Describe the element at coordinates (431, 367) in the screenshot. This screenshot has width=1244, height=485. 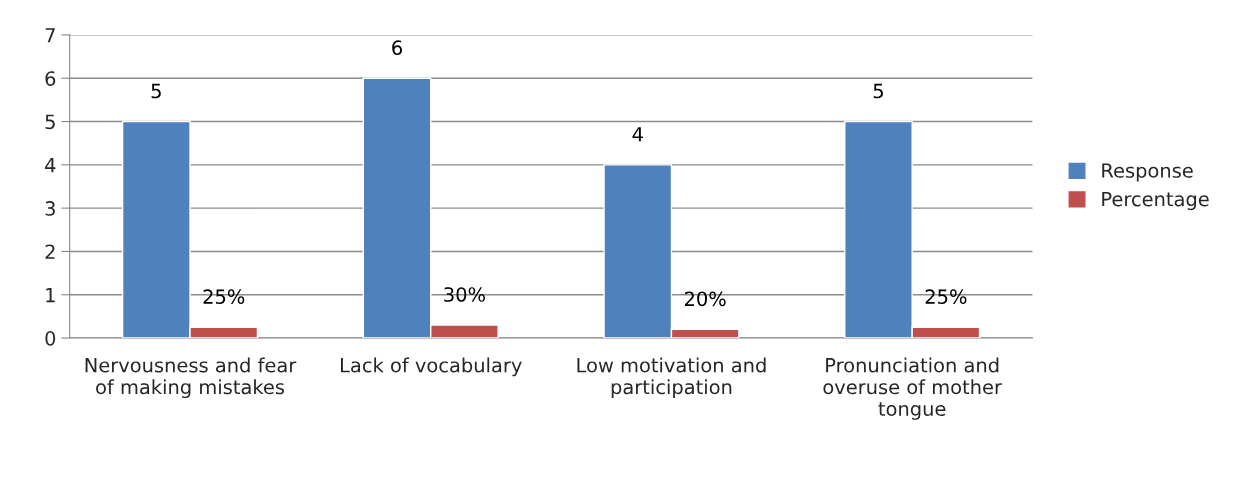
I see `x-tick-label: Lack of vocabulary` at that location.